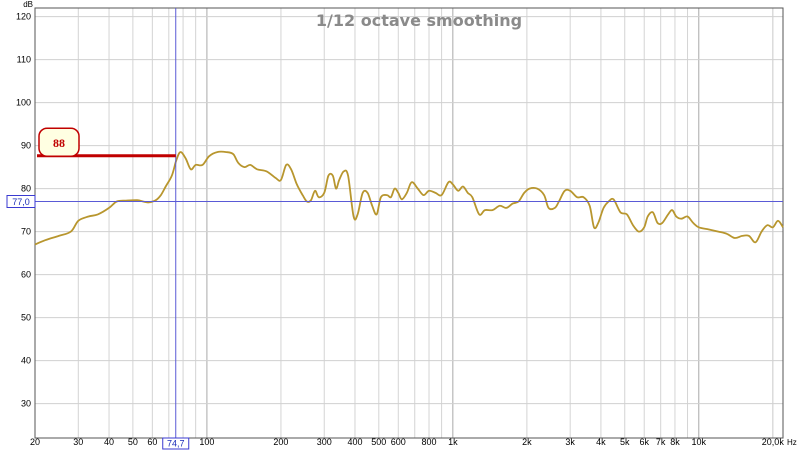 The width and height of the screenshot is (800, 450). I want to click on x-tick-label: 20,0k, so click(773, 442).